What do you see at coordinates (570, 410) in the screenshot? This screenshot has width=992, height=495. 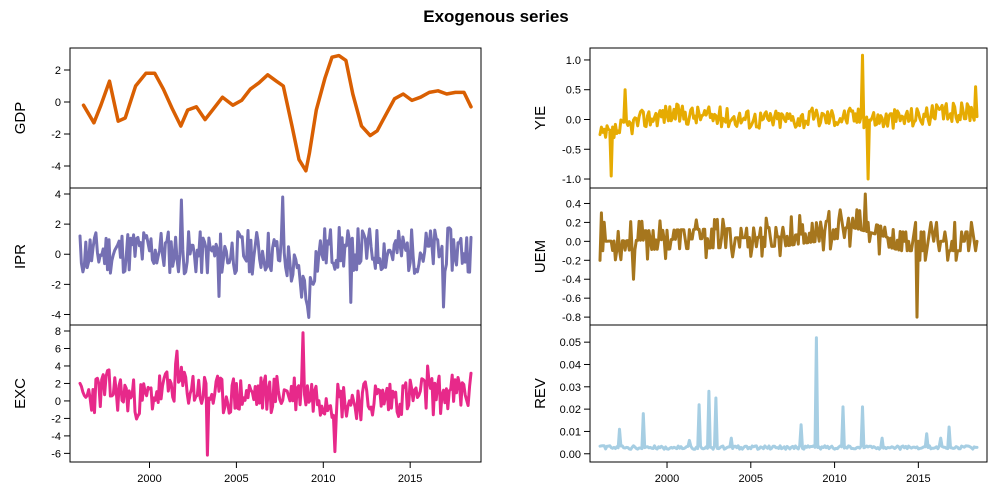 I see `y-tick-label: 0.02` at bounding box center [570, 410].